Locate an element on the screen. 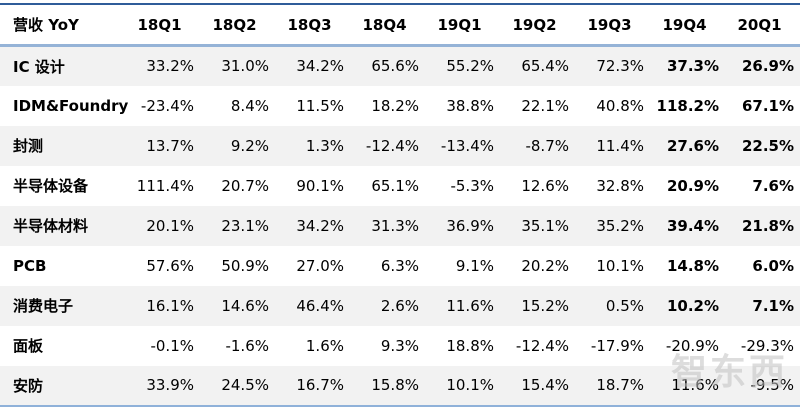 This screenshot has width=800, height=415. cell-value: 1.6% is located at coordinates (324, 345).